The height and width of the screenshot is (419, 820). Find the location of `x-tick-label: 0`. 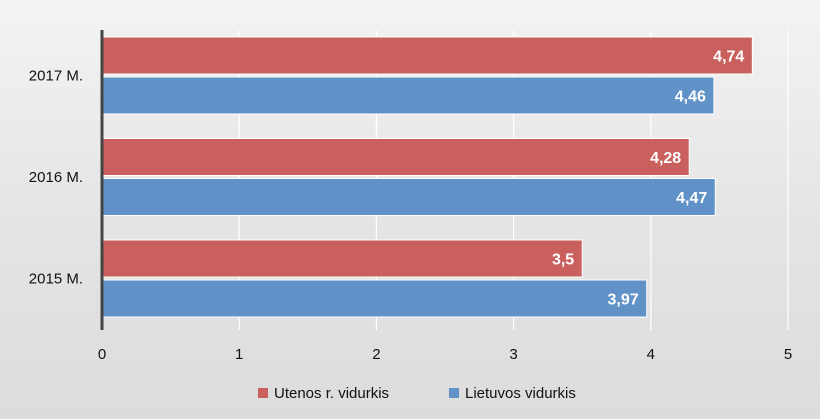

x-tick-label: 0 is located at coordinates (102, 354).